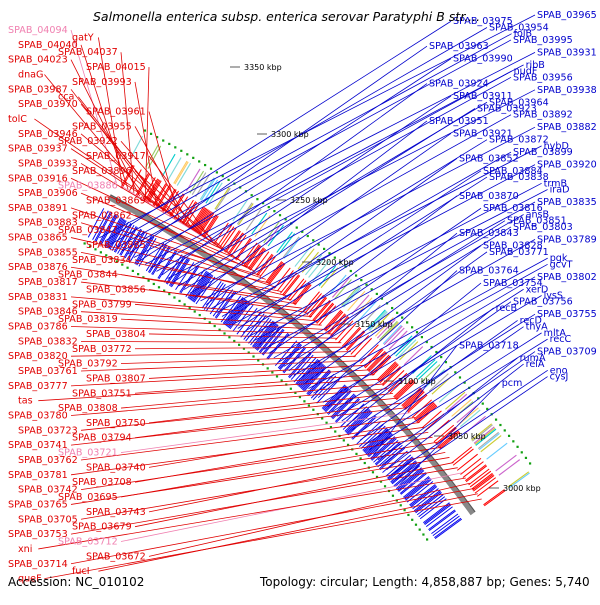 This screenshot has width=600, height=605. What do you see at coordinates (533, 358) in the screenshot?
I see `gene-label-right: rumA` at bounding box center [533, 358].